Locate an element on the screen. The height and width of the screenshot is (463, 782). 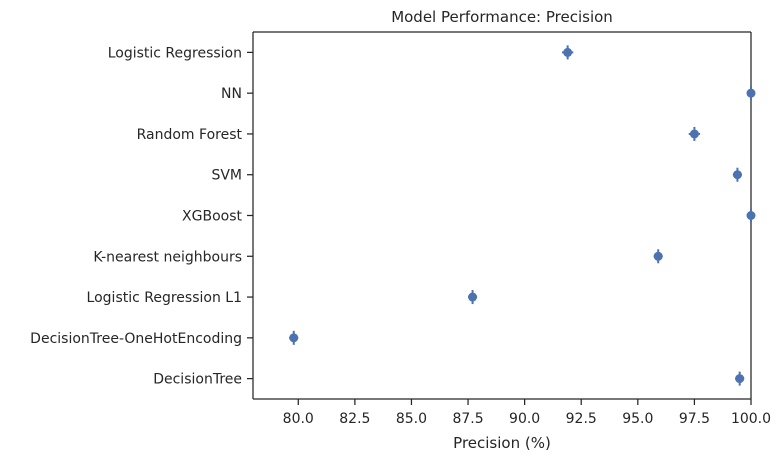
x-axis: 80.0 82.5 85.0 87.5 90.0 92.5 95.0 97.5 100.0 is located at coordinates (527, 413).